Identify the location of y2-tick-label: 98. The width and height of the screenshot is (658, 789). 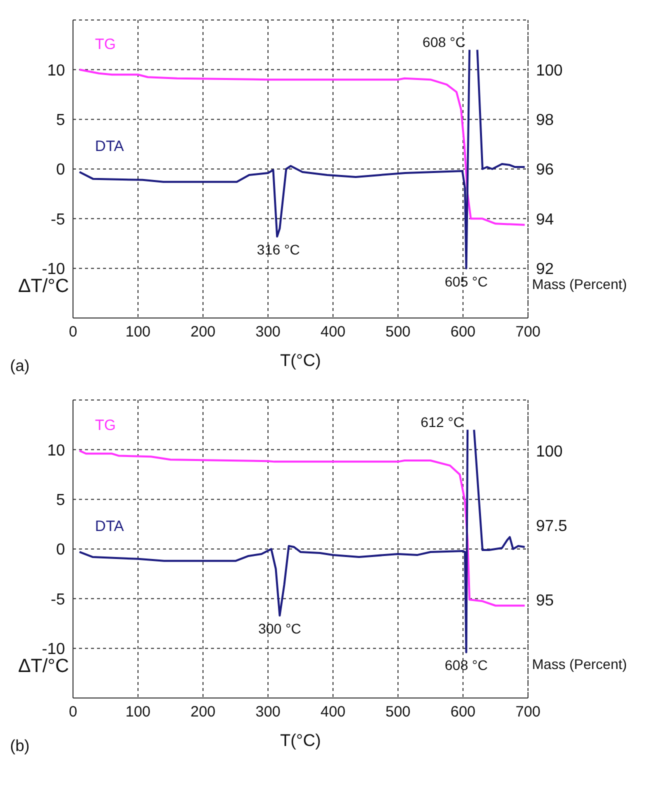
(545, 121).